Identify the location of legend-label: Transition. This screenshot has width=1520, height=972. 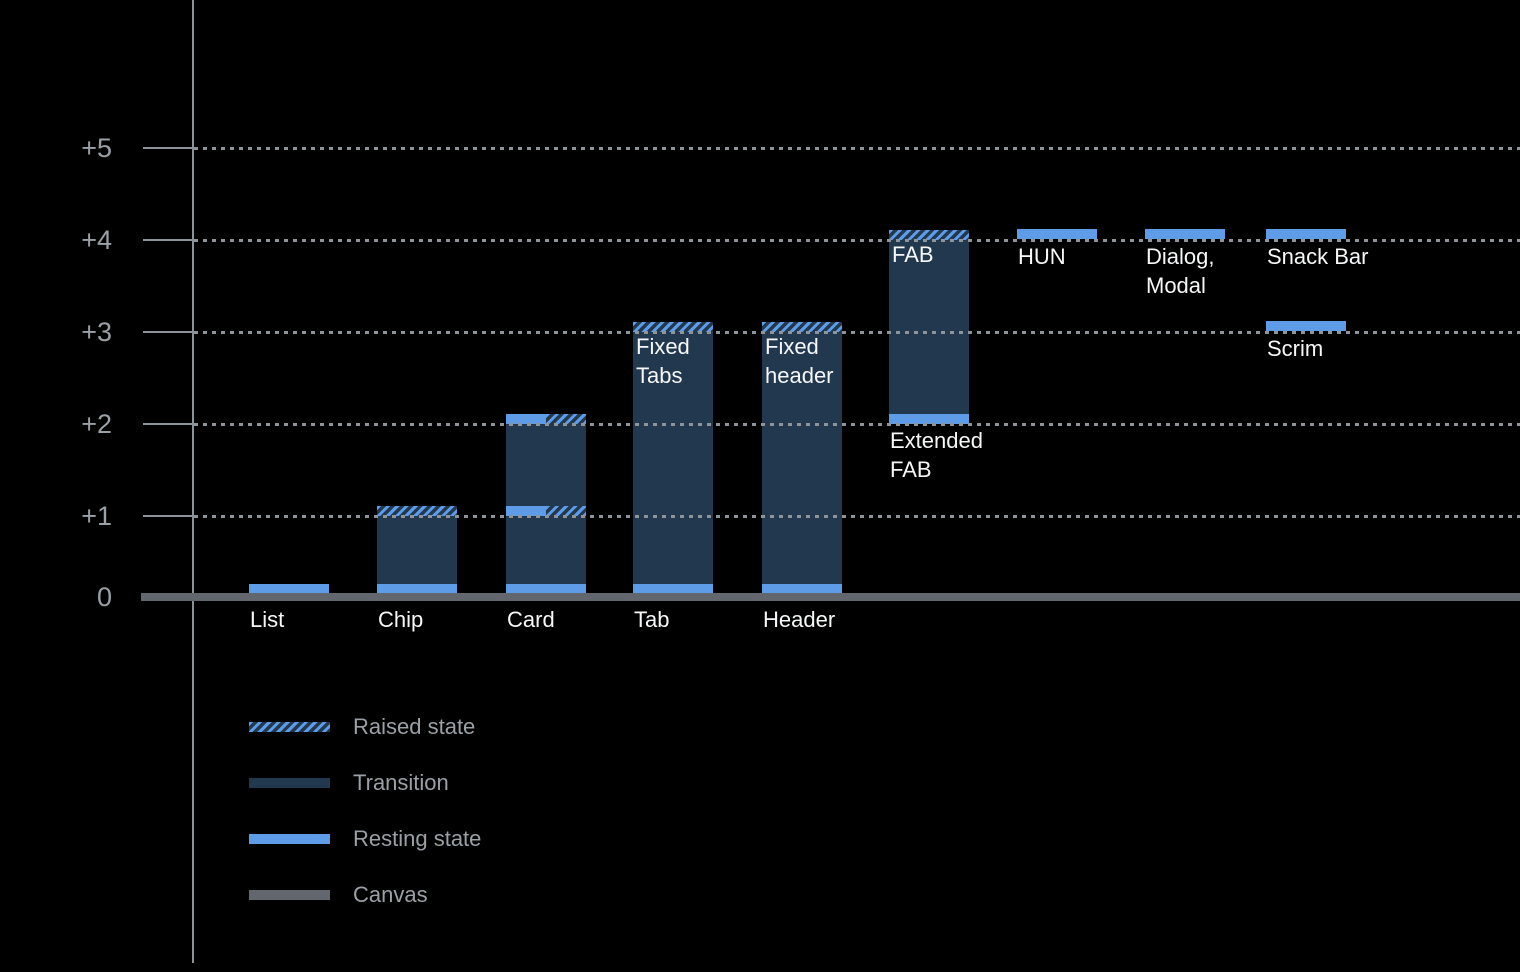
(401, 782).